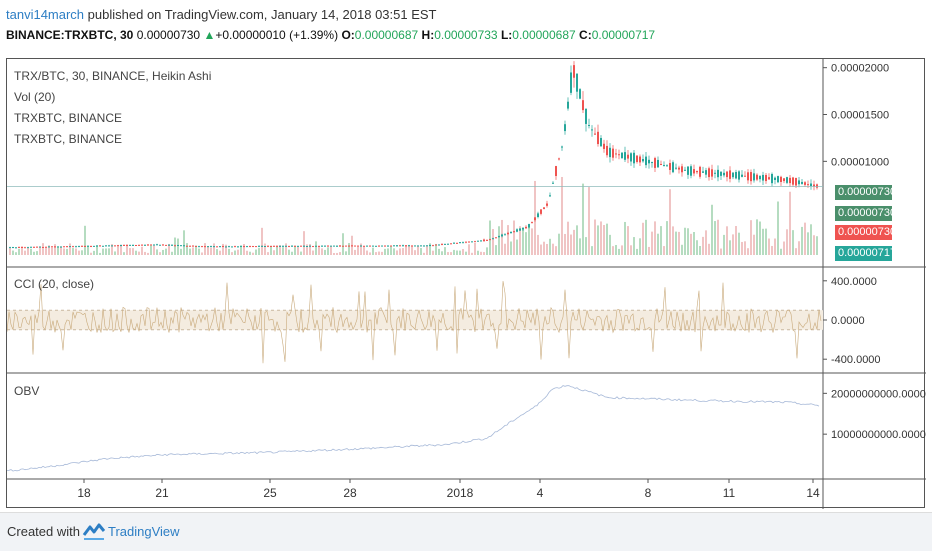  What do you see at coordinates (54, 284) in the screenshot?
I see `cci-legend: CCI (20, close)` at bounding box center [54, 284].